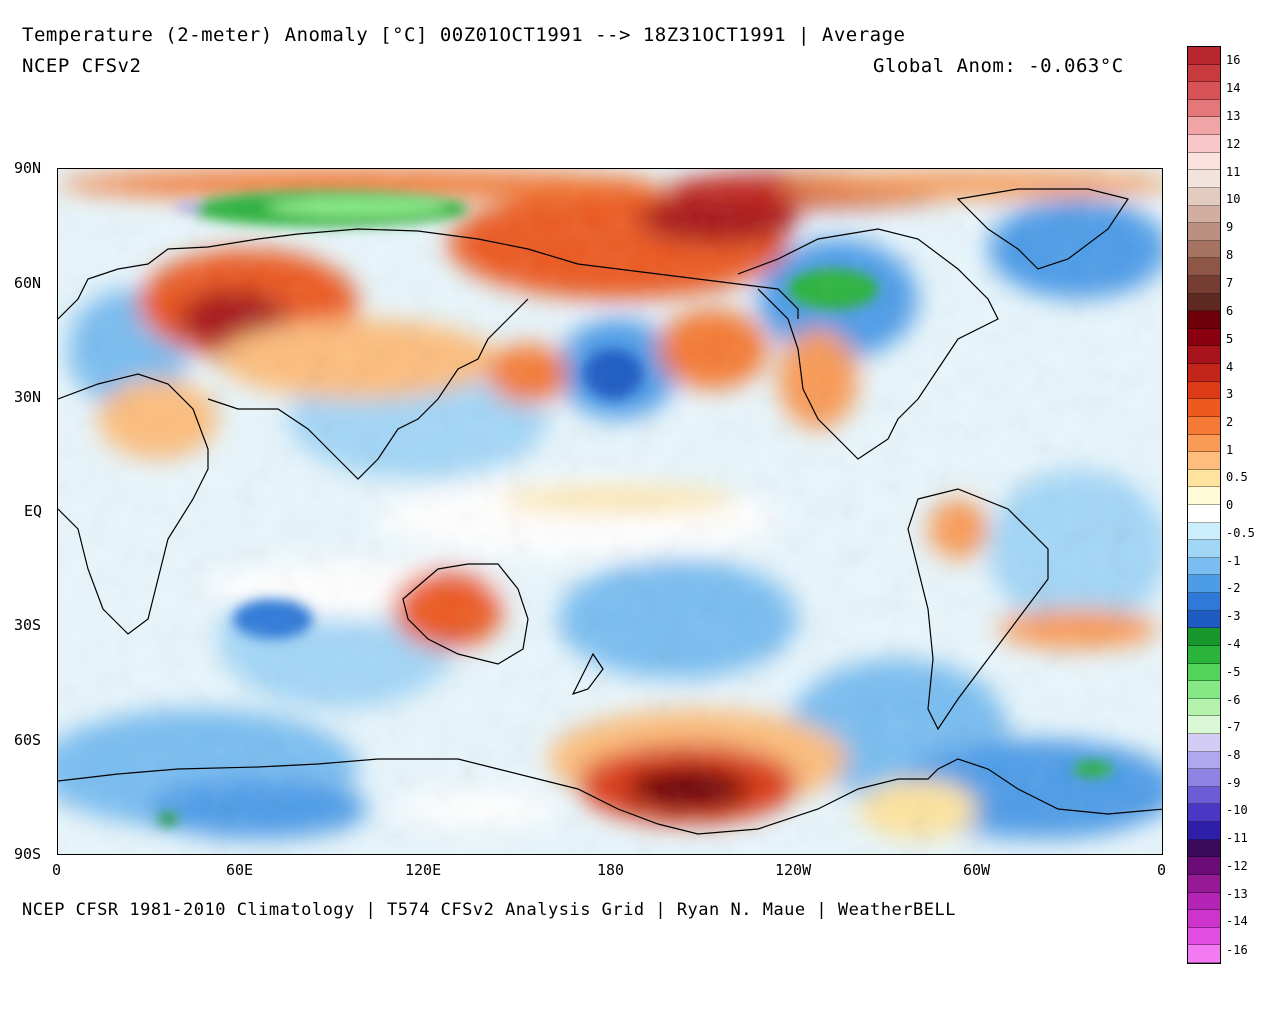 This screenshot has height=1024, width=1280. I want to click on colorbar-label: -11, so click(1237, 838).